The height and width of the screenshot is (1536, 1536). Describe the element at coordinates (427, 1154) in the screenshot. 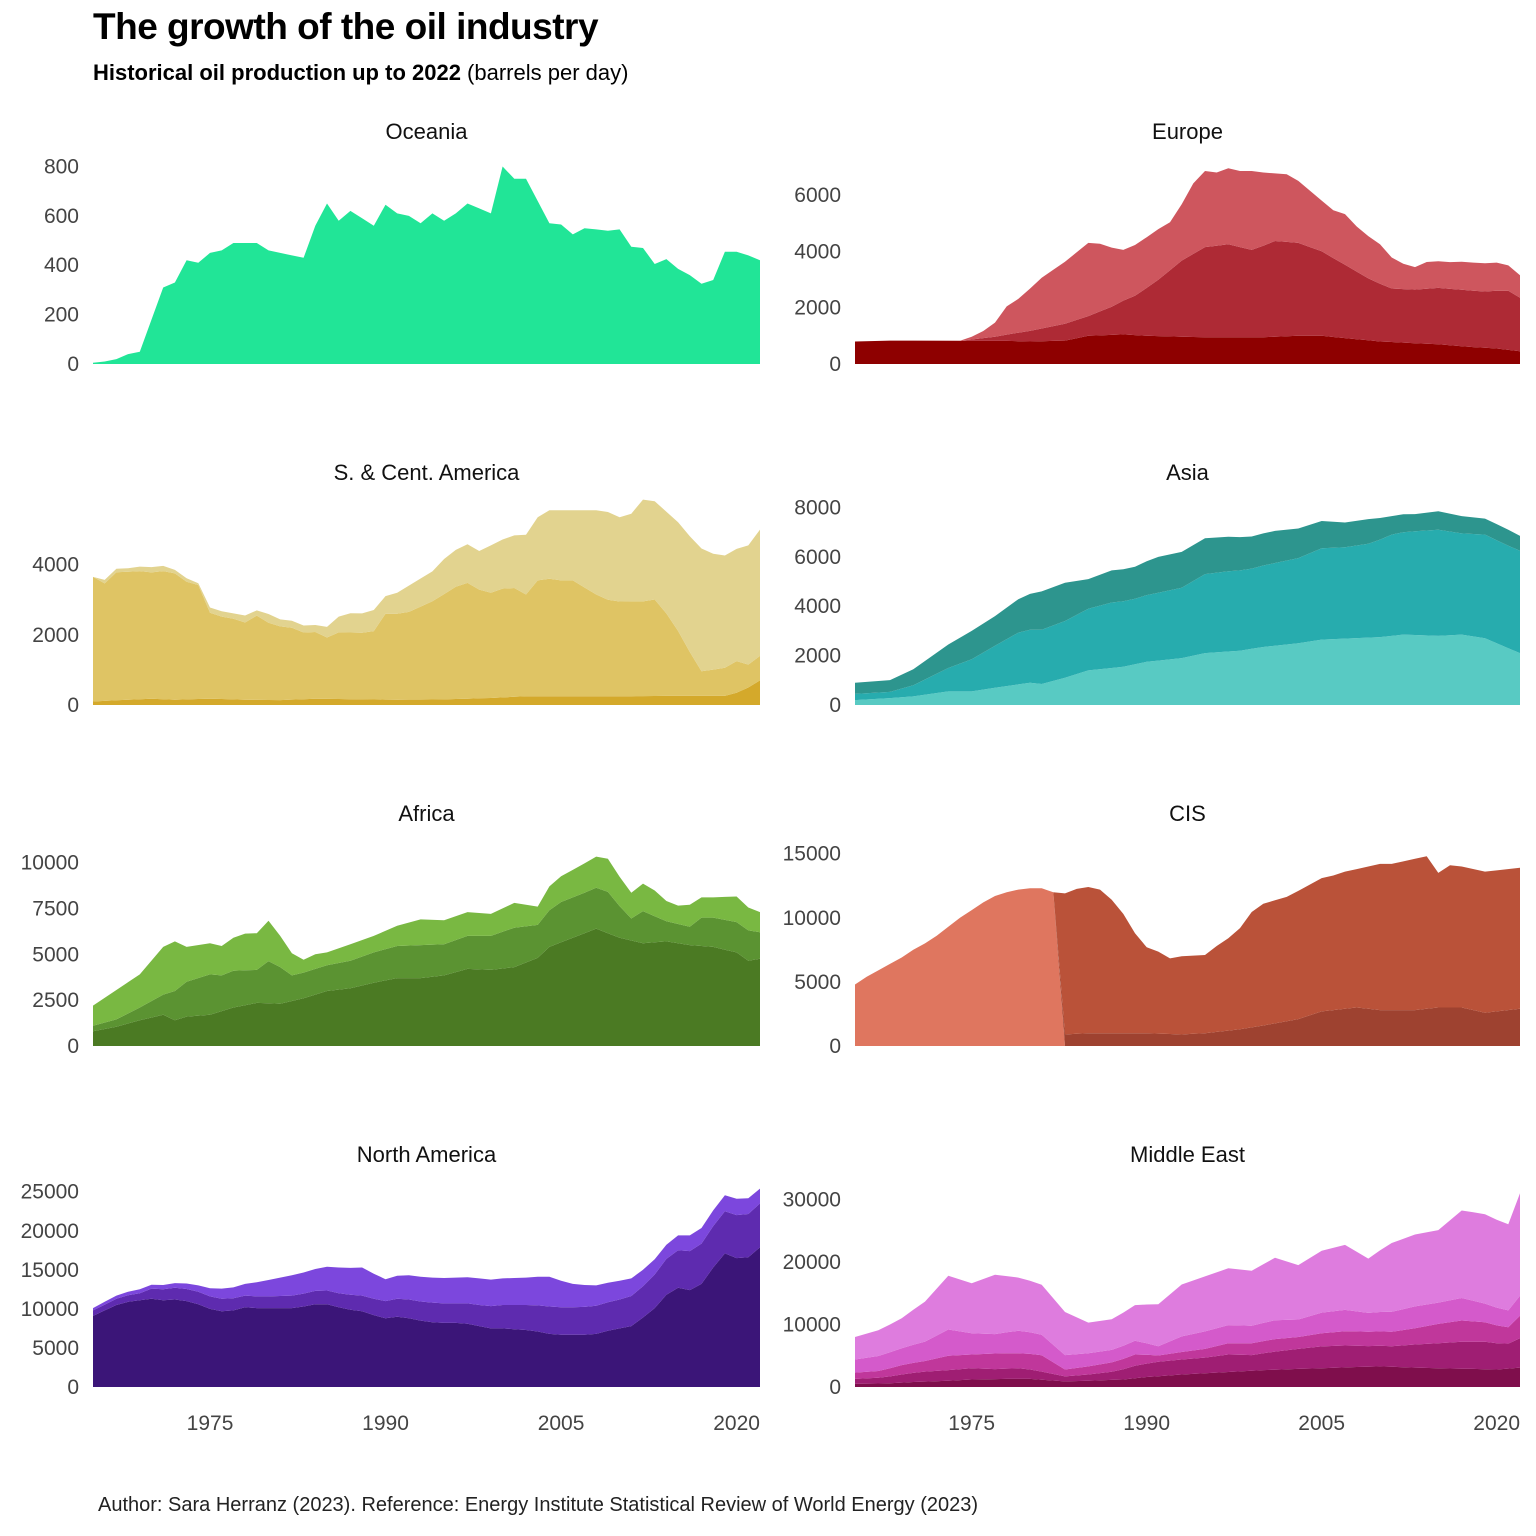

I see `panel-title: North America` at that location.